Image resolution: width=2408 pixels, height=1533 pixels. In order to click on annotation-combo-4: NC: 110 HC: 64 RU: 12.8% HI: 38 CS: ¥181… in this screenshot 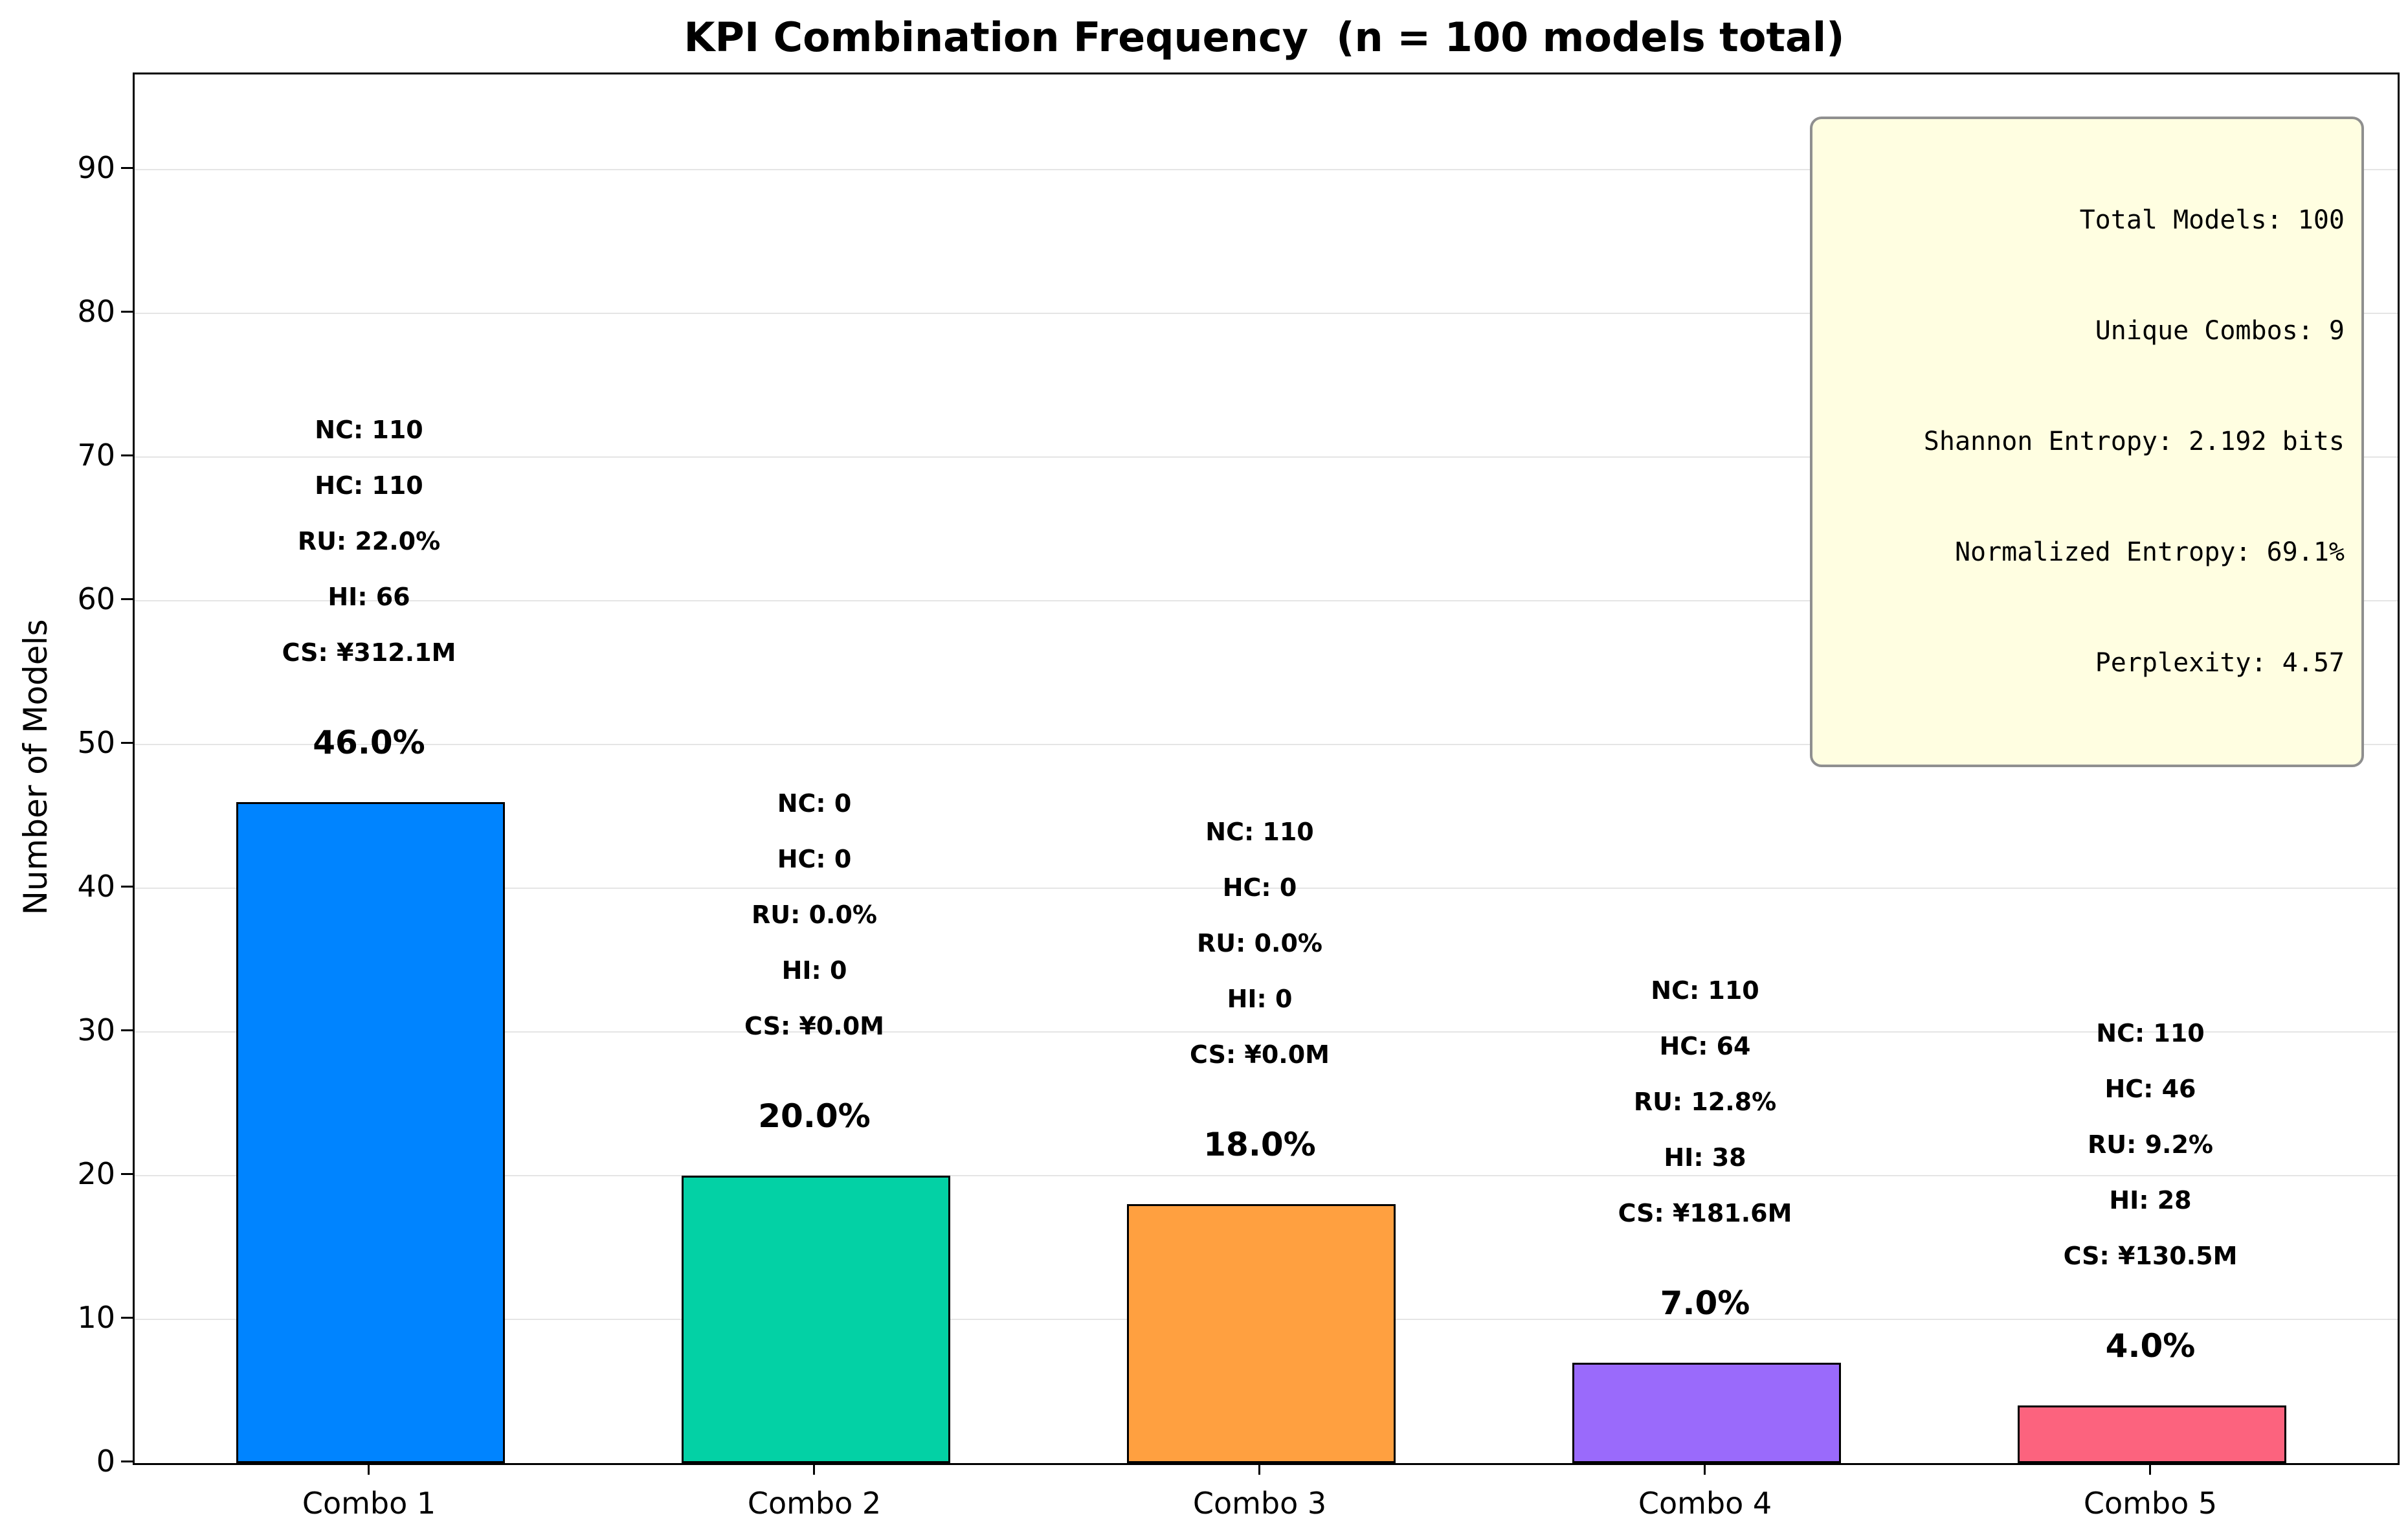, I will do `click(1705, 1102)`.